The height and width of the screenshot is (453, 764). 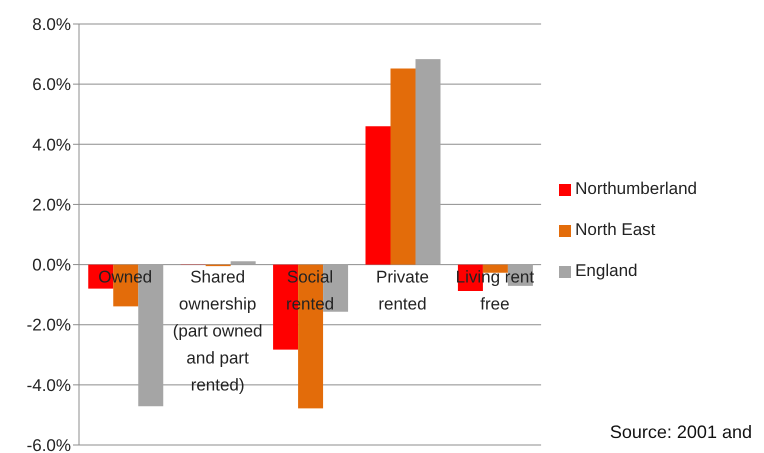 What do you see at coordinates (125, 277) in the screenshot?
I see `x-tick-label: Owned` at bounding box center [125, 277].